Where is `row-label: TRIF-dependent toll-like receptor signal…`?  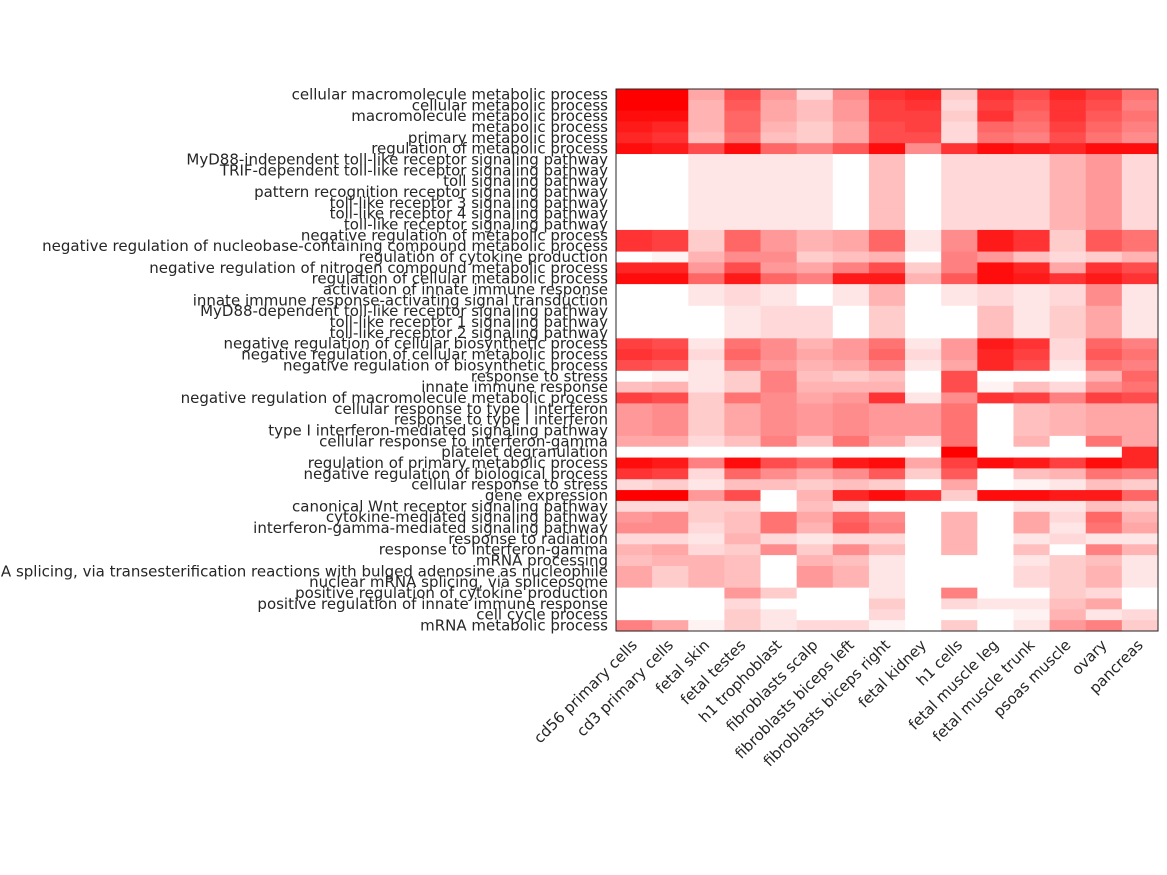
row-label: TRIF-dependent toll-like receptor signal… is located at coordinates (413, 170).